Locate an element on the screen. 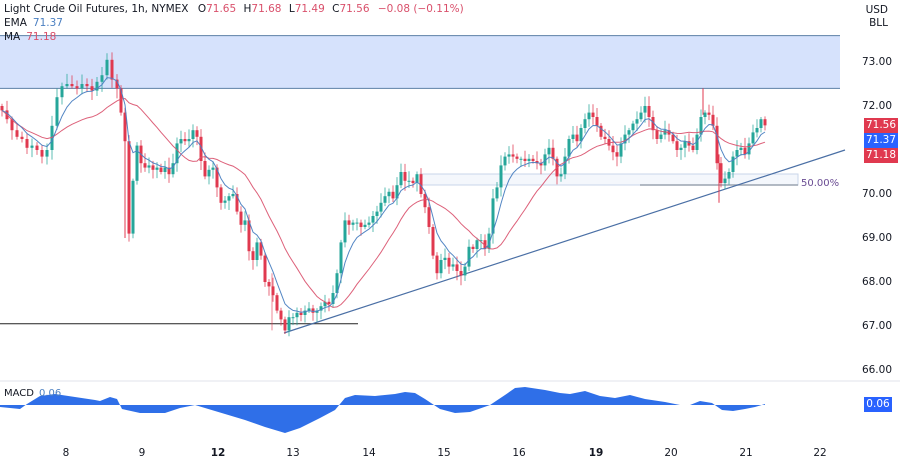  ma-label: MA is located at coordinates (12, 37).